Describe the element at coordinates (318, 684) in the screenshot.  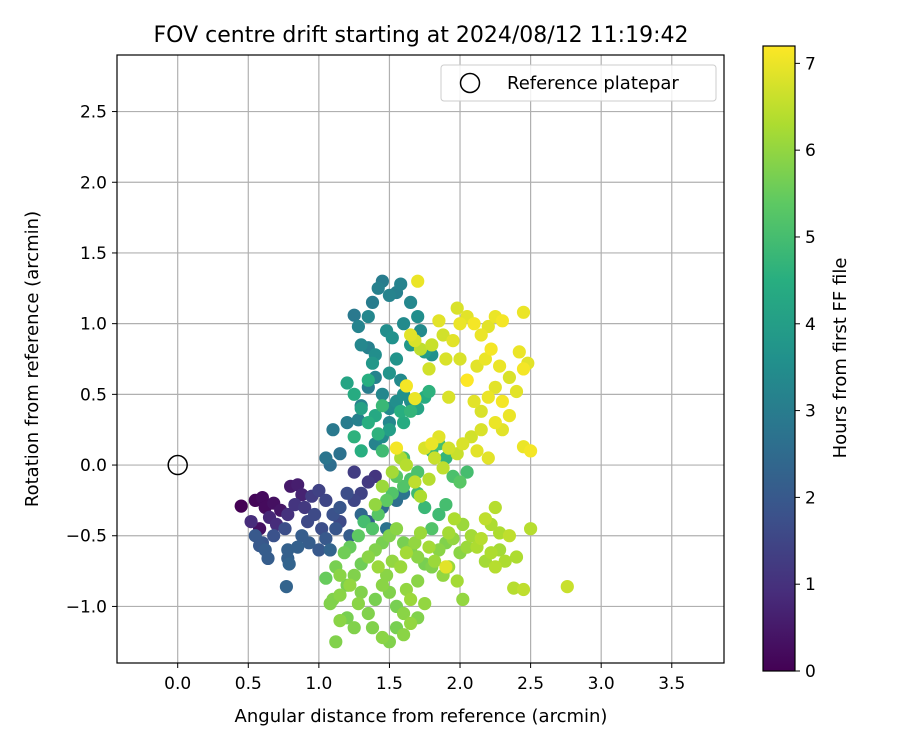
I see `x-tick-label: 1.0` at that location.